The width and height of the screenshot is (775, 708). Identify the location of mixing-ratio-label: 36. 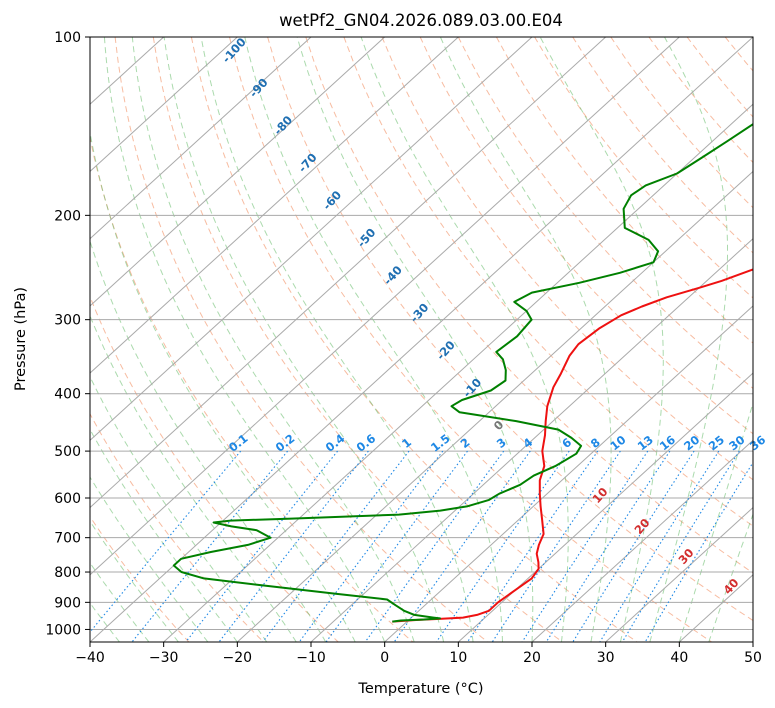
(757, 443).